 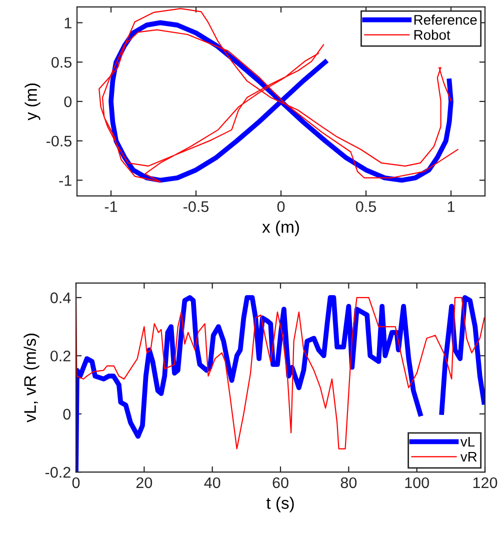 What do you see at coordinates (60, 356) in the screenshot?
I see `y-tick-label: 0.2` at bounding box center [60, 356].